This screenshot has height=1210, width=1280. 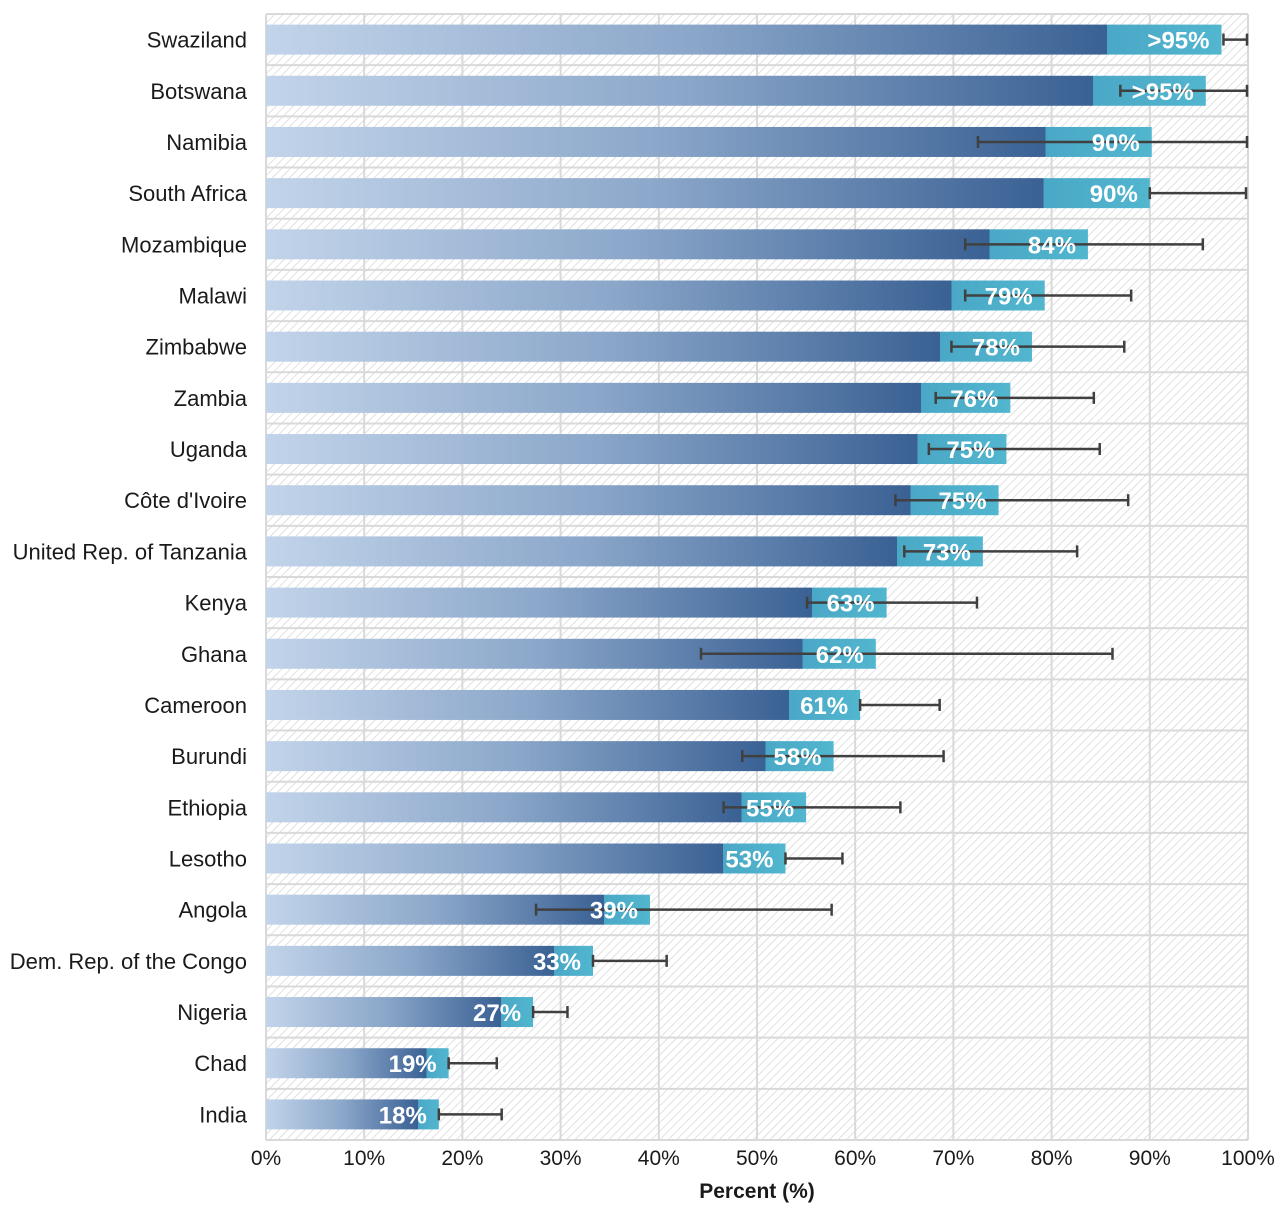 I want to click on bar-data-label: 55%, so click(x=770, y=808).